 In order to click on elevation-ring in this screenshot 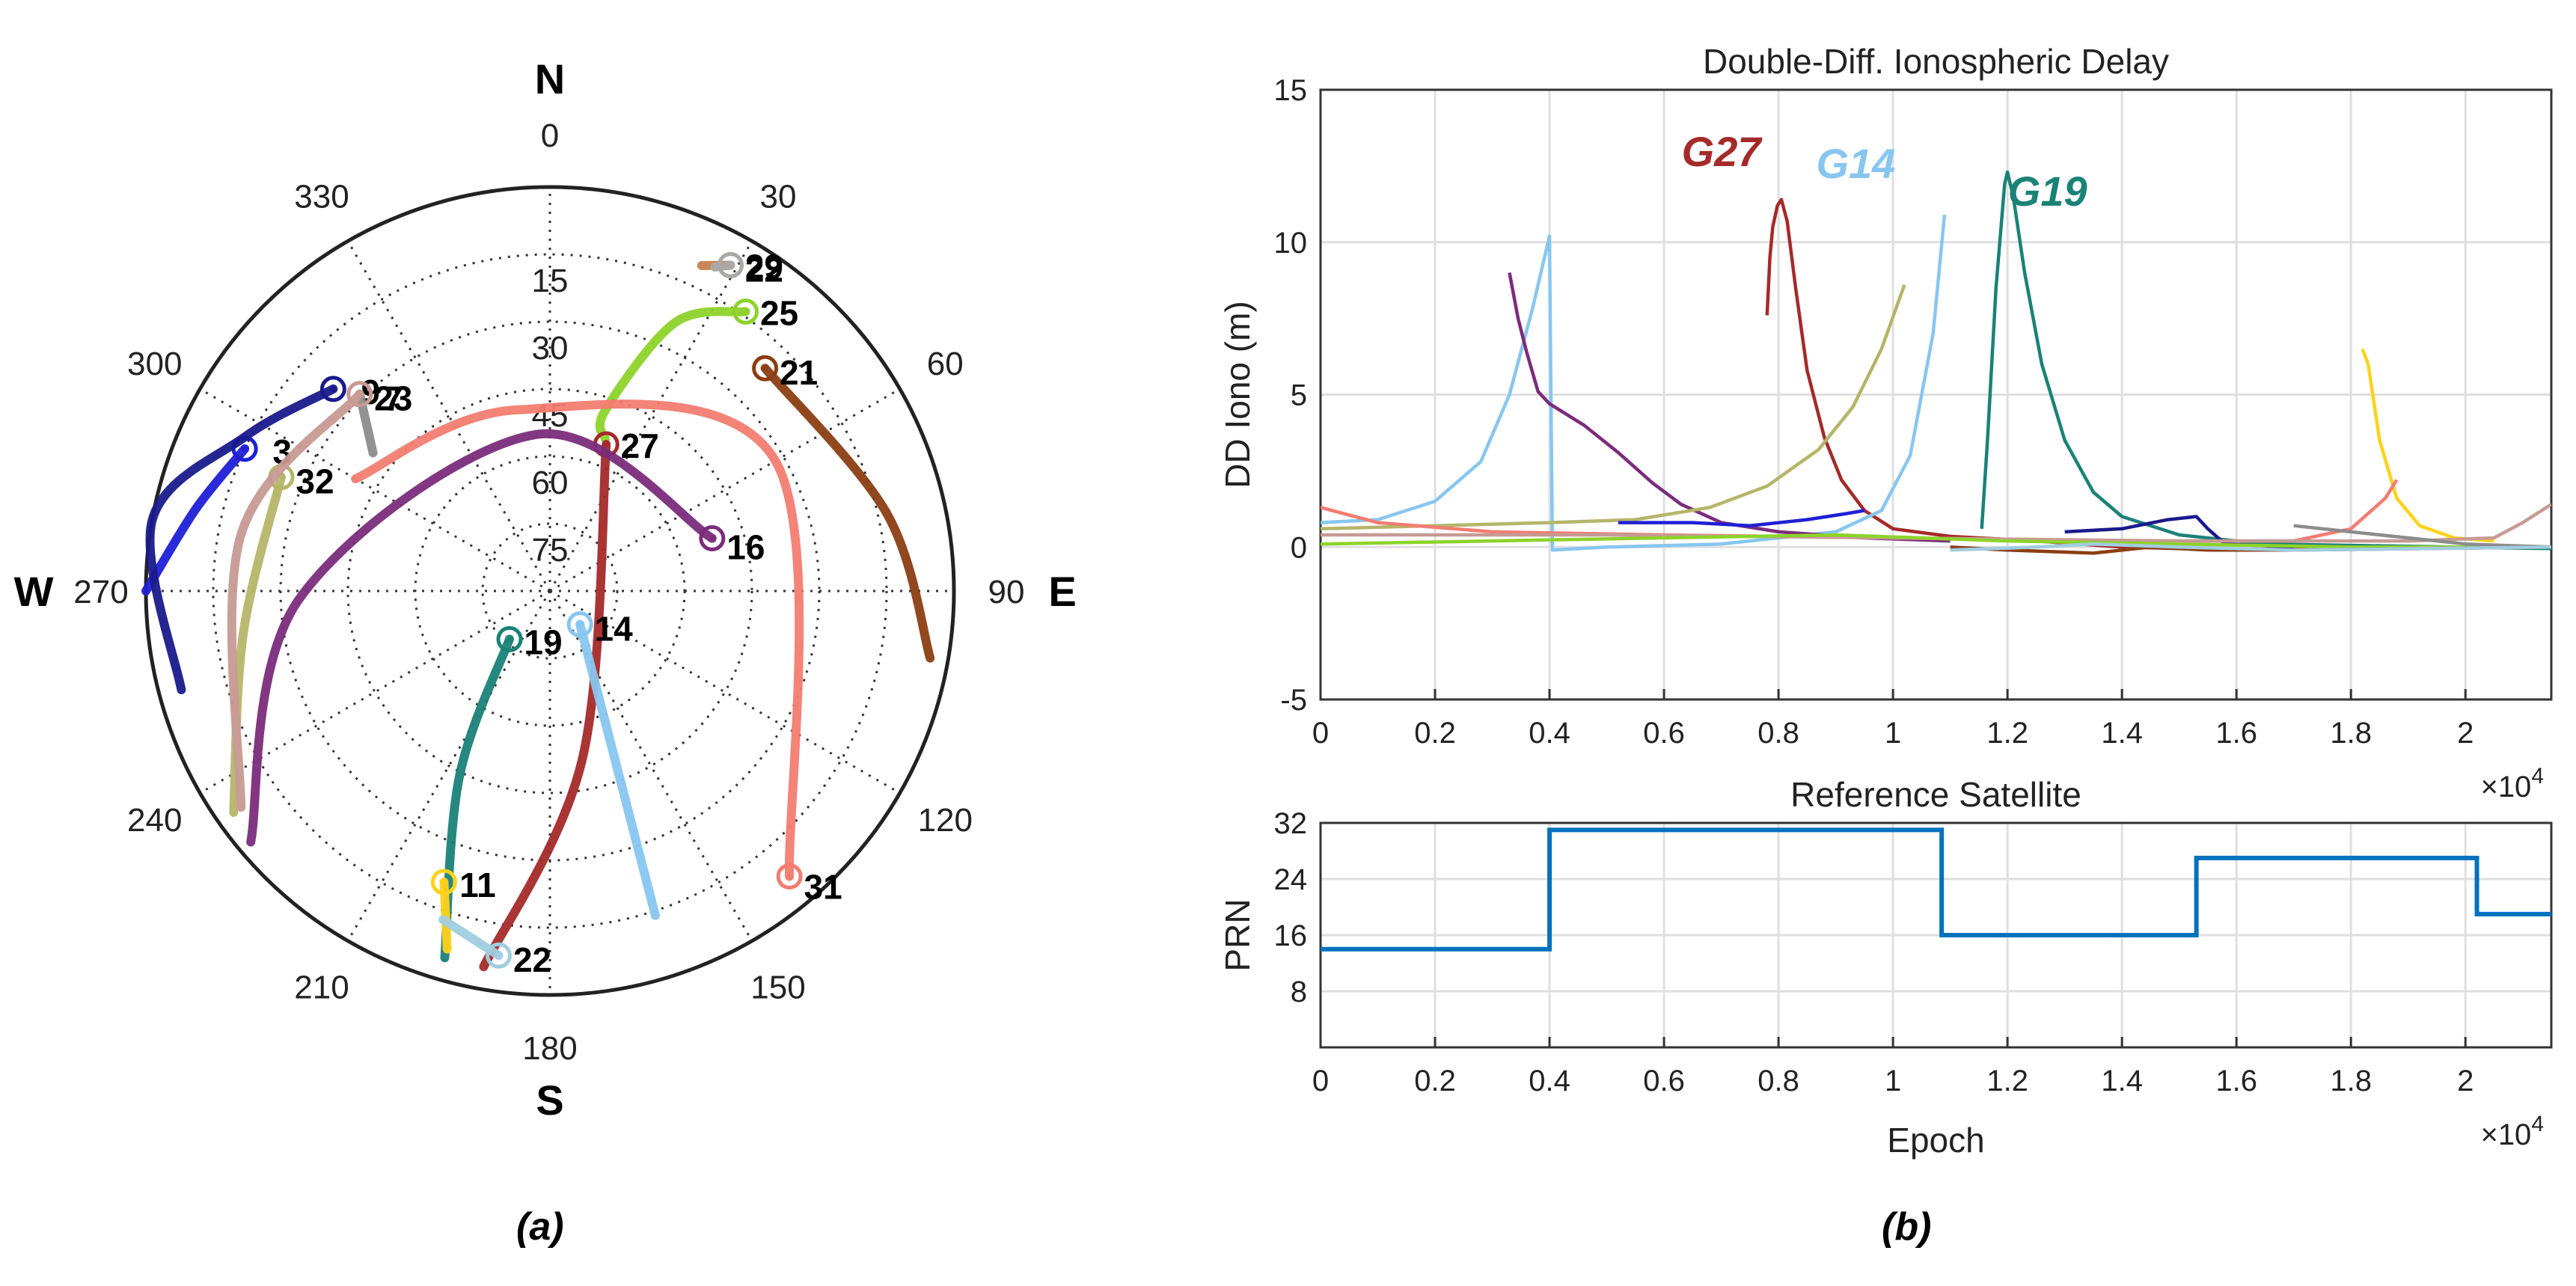, I will do `click(550, 591)`.